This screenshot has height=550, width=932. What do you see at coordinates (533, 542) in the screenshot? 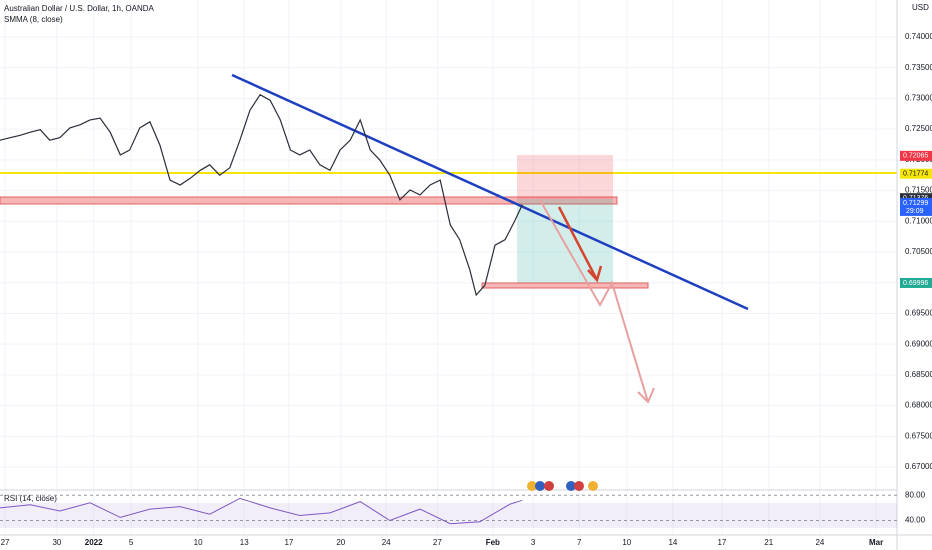
I see `x-tick-label: 3` at bounding box center [533, 542].